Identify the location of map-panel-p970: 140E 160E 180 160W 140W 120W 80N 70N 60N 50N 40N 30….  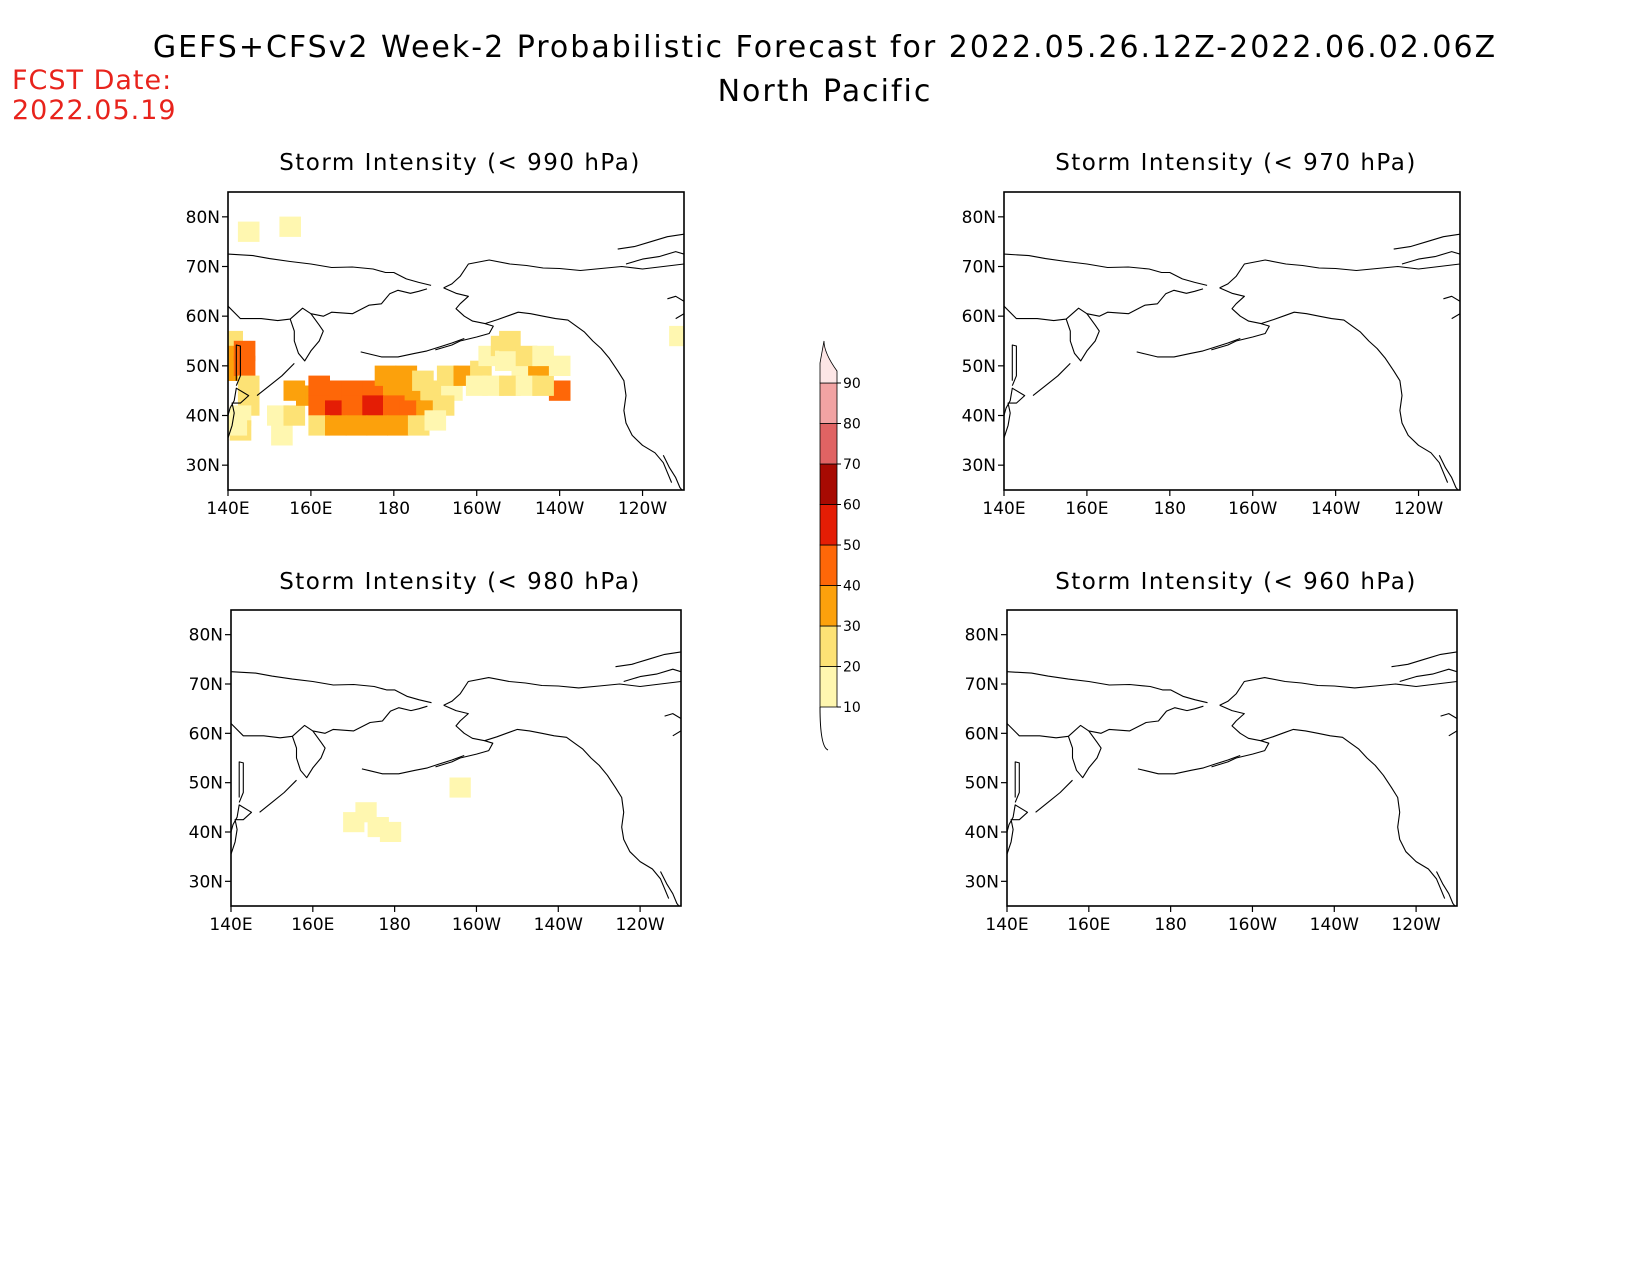
(1211, 355).